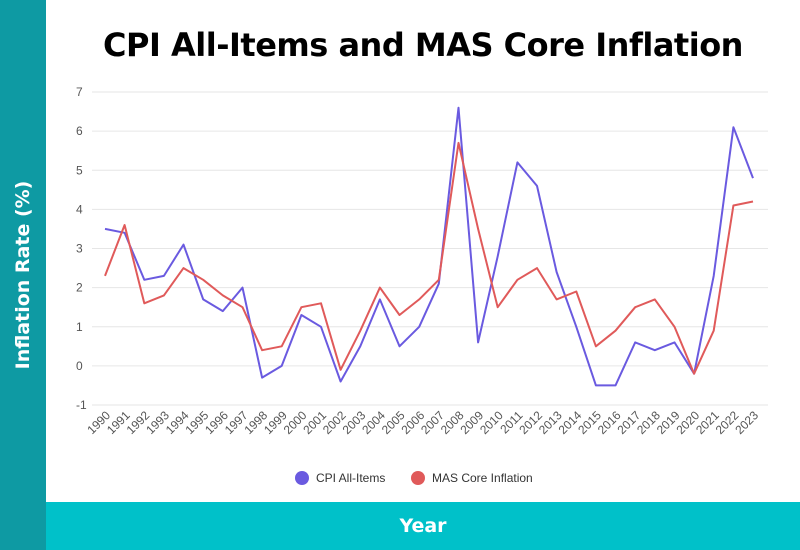 The height and width of the screenshot is (550, 800). What do you see at coordinates (746, 422) in the screenshot?
I see `x-tick-2023: 2023` at bounding box center [746, 422].